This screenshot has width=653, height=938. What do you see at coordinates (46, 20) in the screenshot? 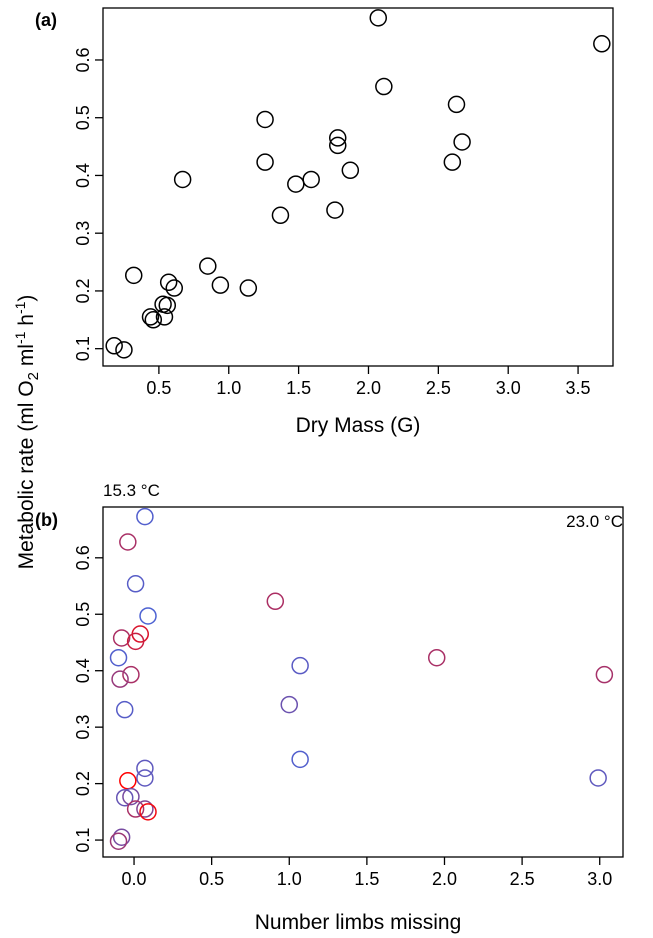
I see `panel-label-a: (a)` at bounding box center [46, 20].